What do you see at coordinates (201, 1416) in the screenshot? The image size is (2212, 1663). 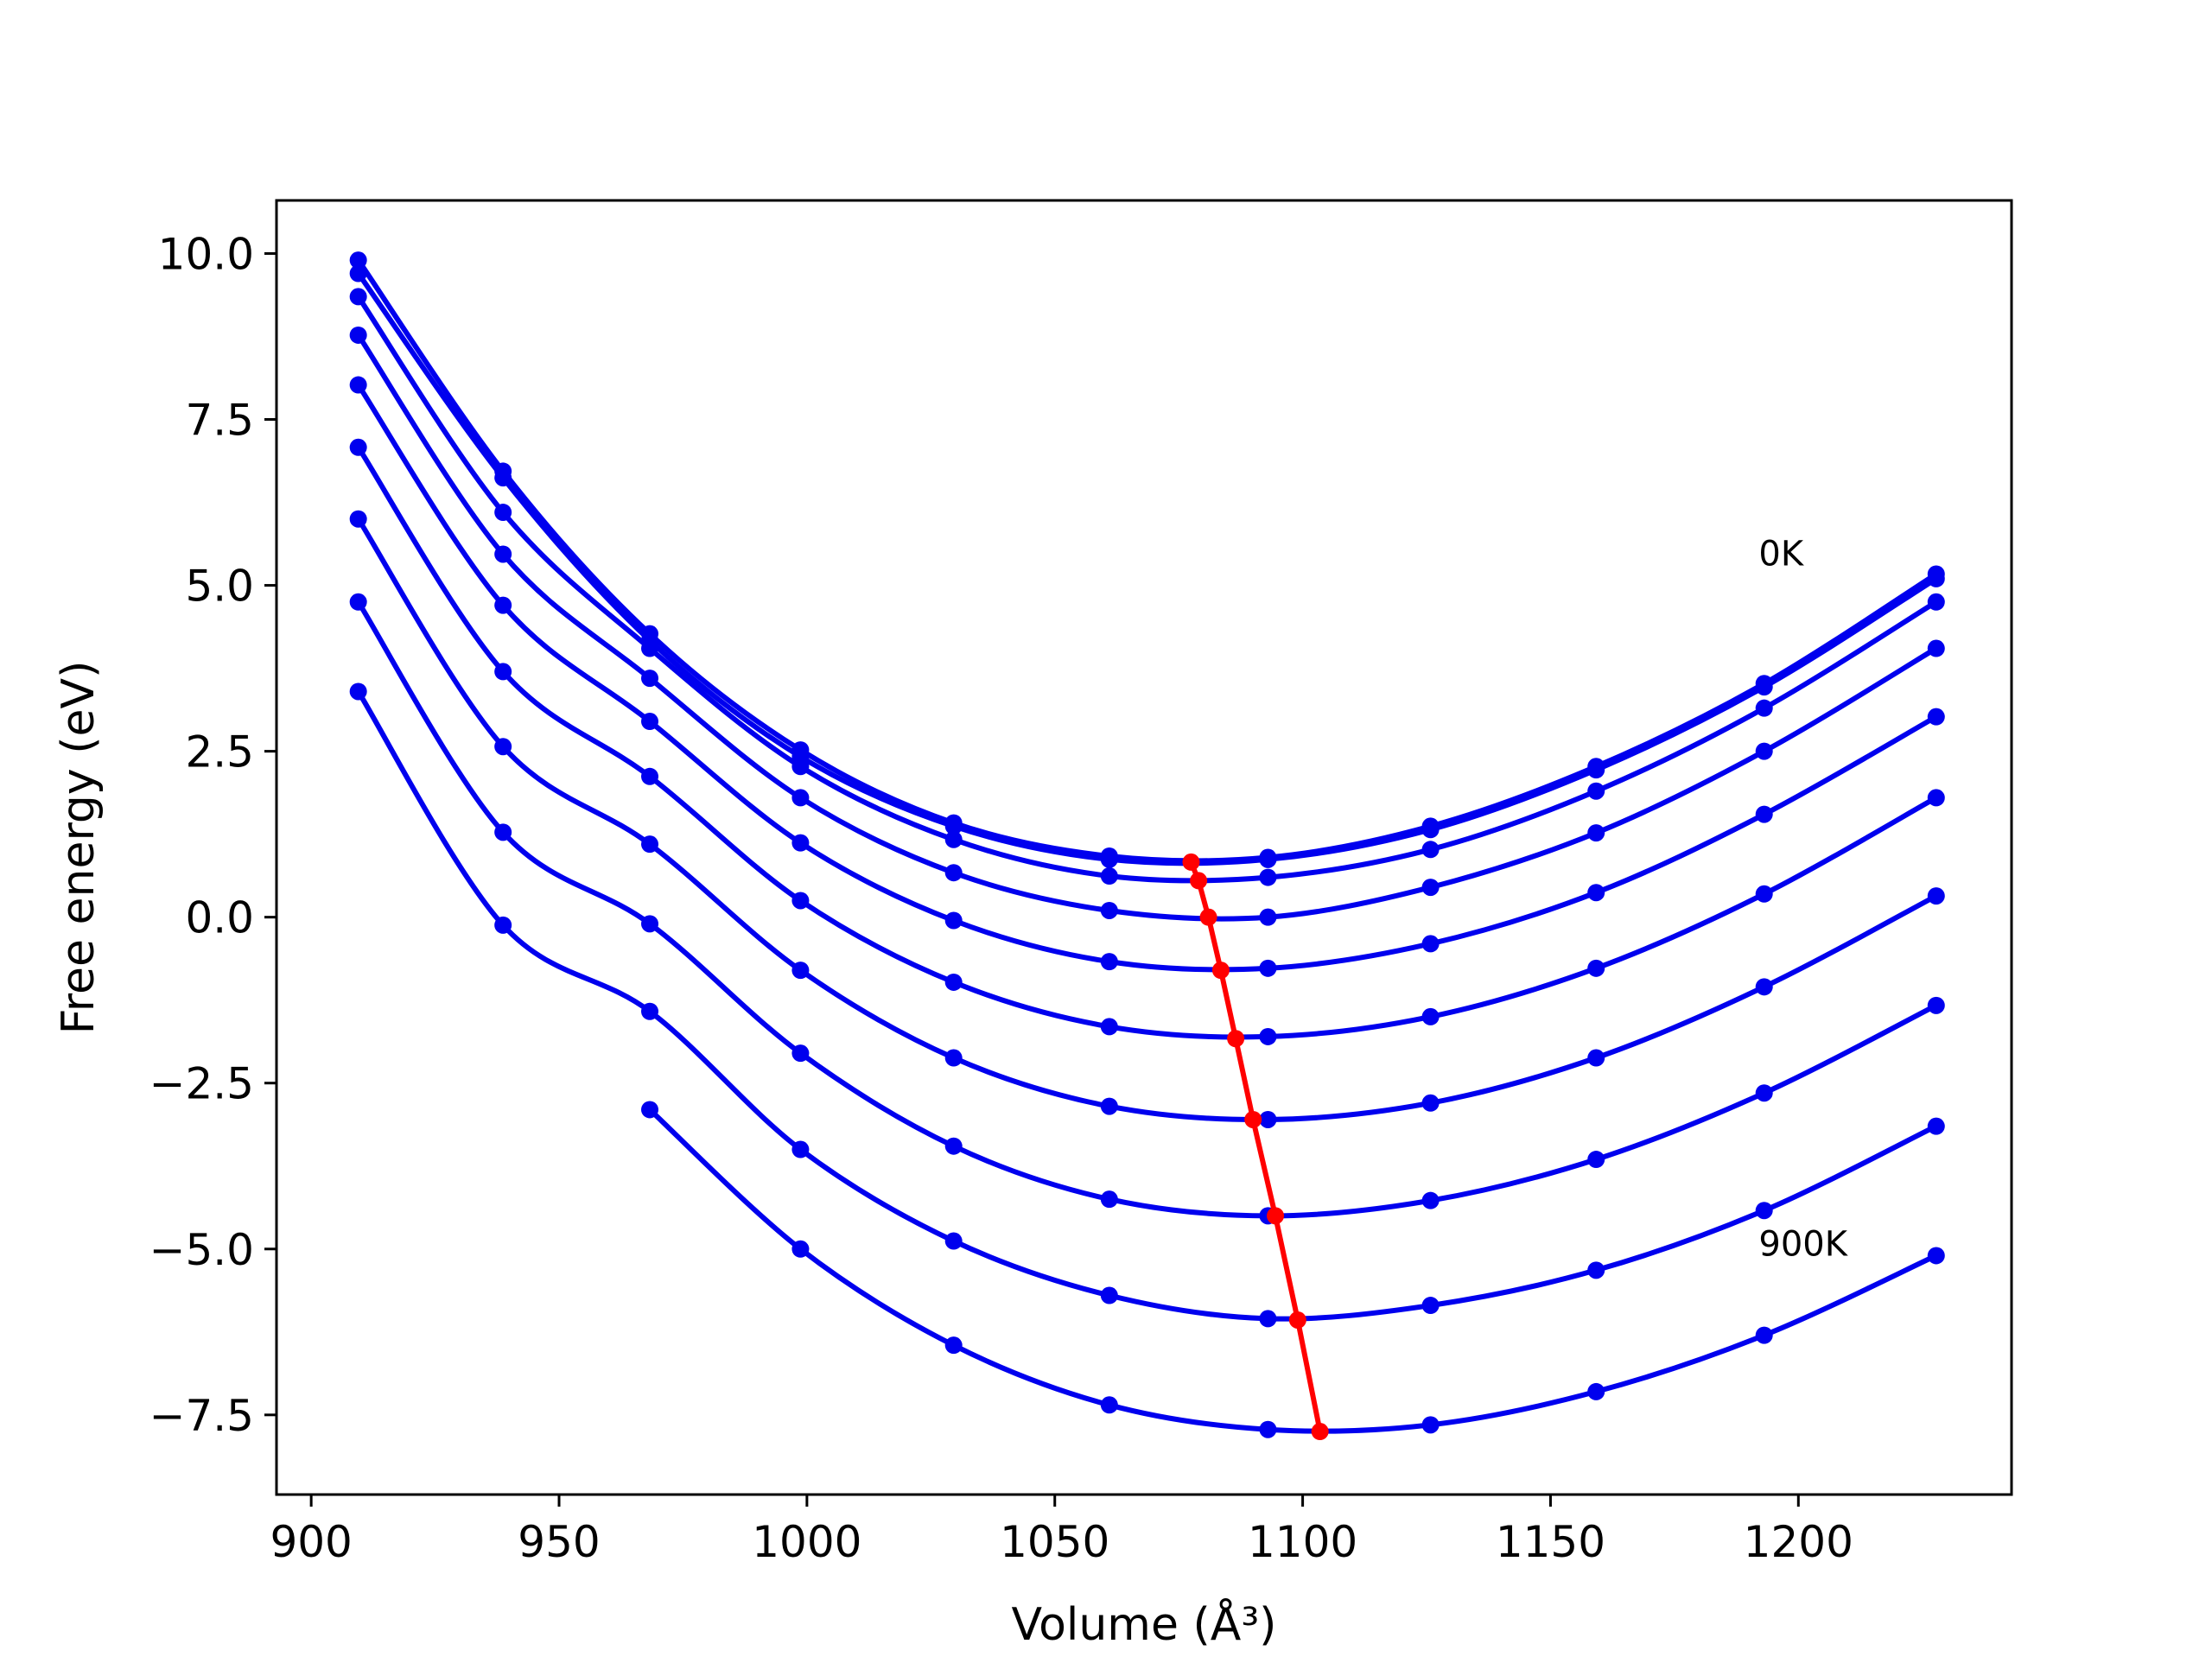 I see `y-tick-label: −7.5` at bounding box center [201, 1416].